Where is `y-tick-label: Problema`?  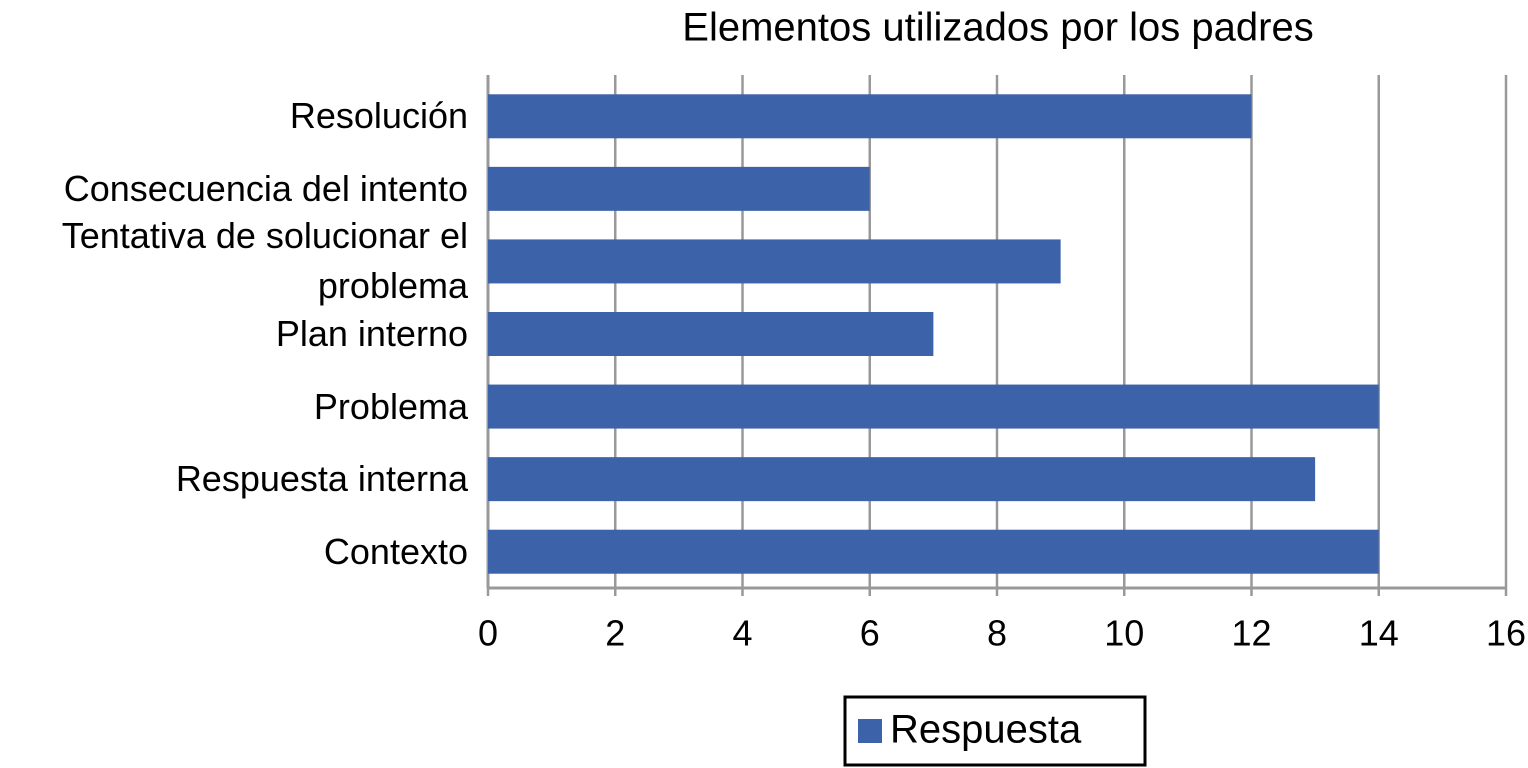 y-tick-label: Problema is located at coordinates (390, 406).